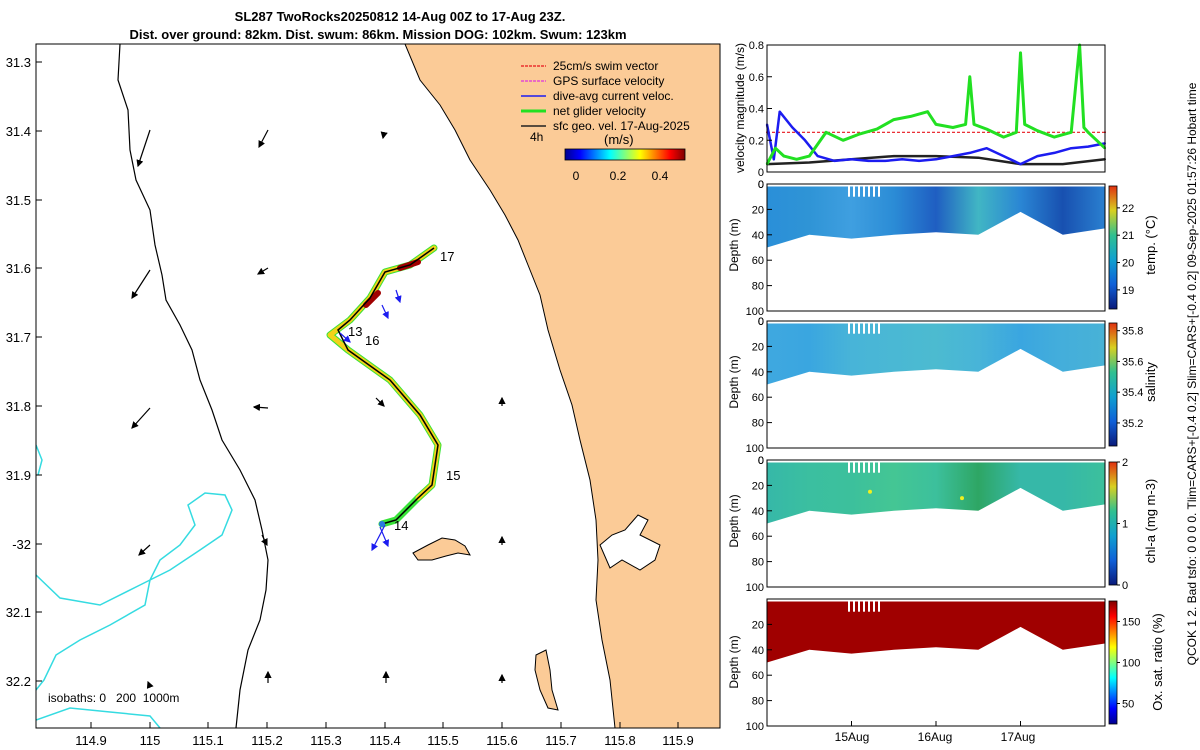  What do you see at coordinates (193, 386) in the screenshot?
I see `isobath-200m` at bounding box center [193, 386].